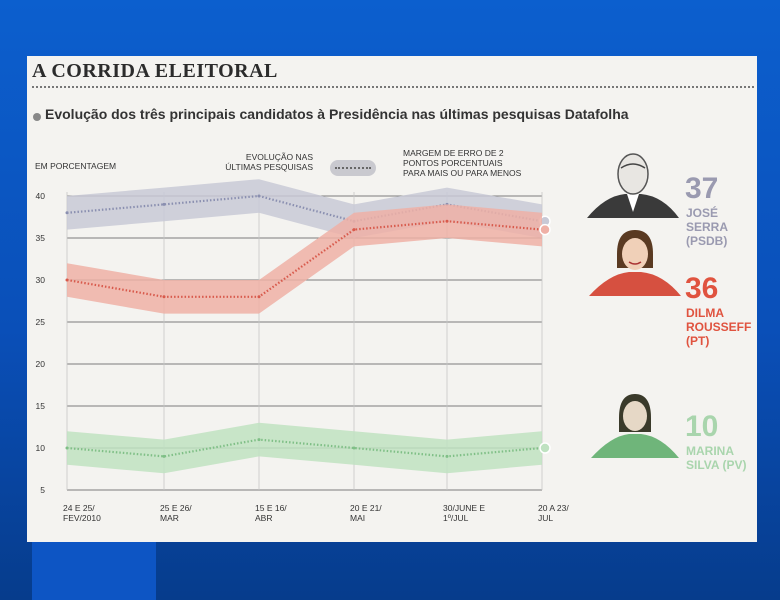  Describe the element at coordinates (269, 162) in the screenshot. I see `legend-trend-label: EVOLUÇÃO NAS ÚLTIMAS PESQUISAS` at that location.